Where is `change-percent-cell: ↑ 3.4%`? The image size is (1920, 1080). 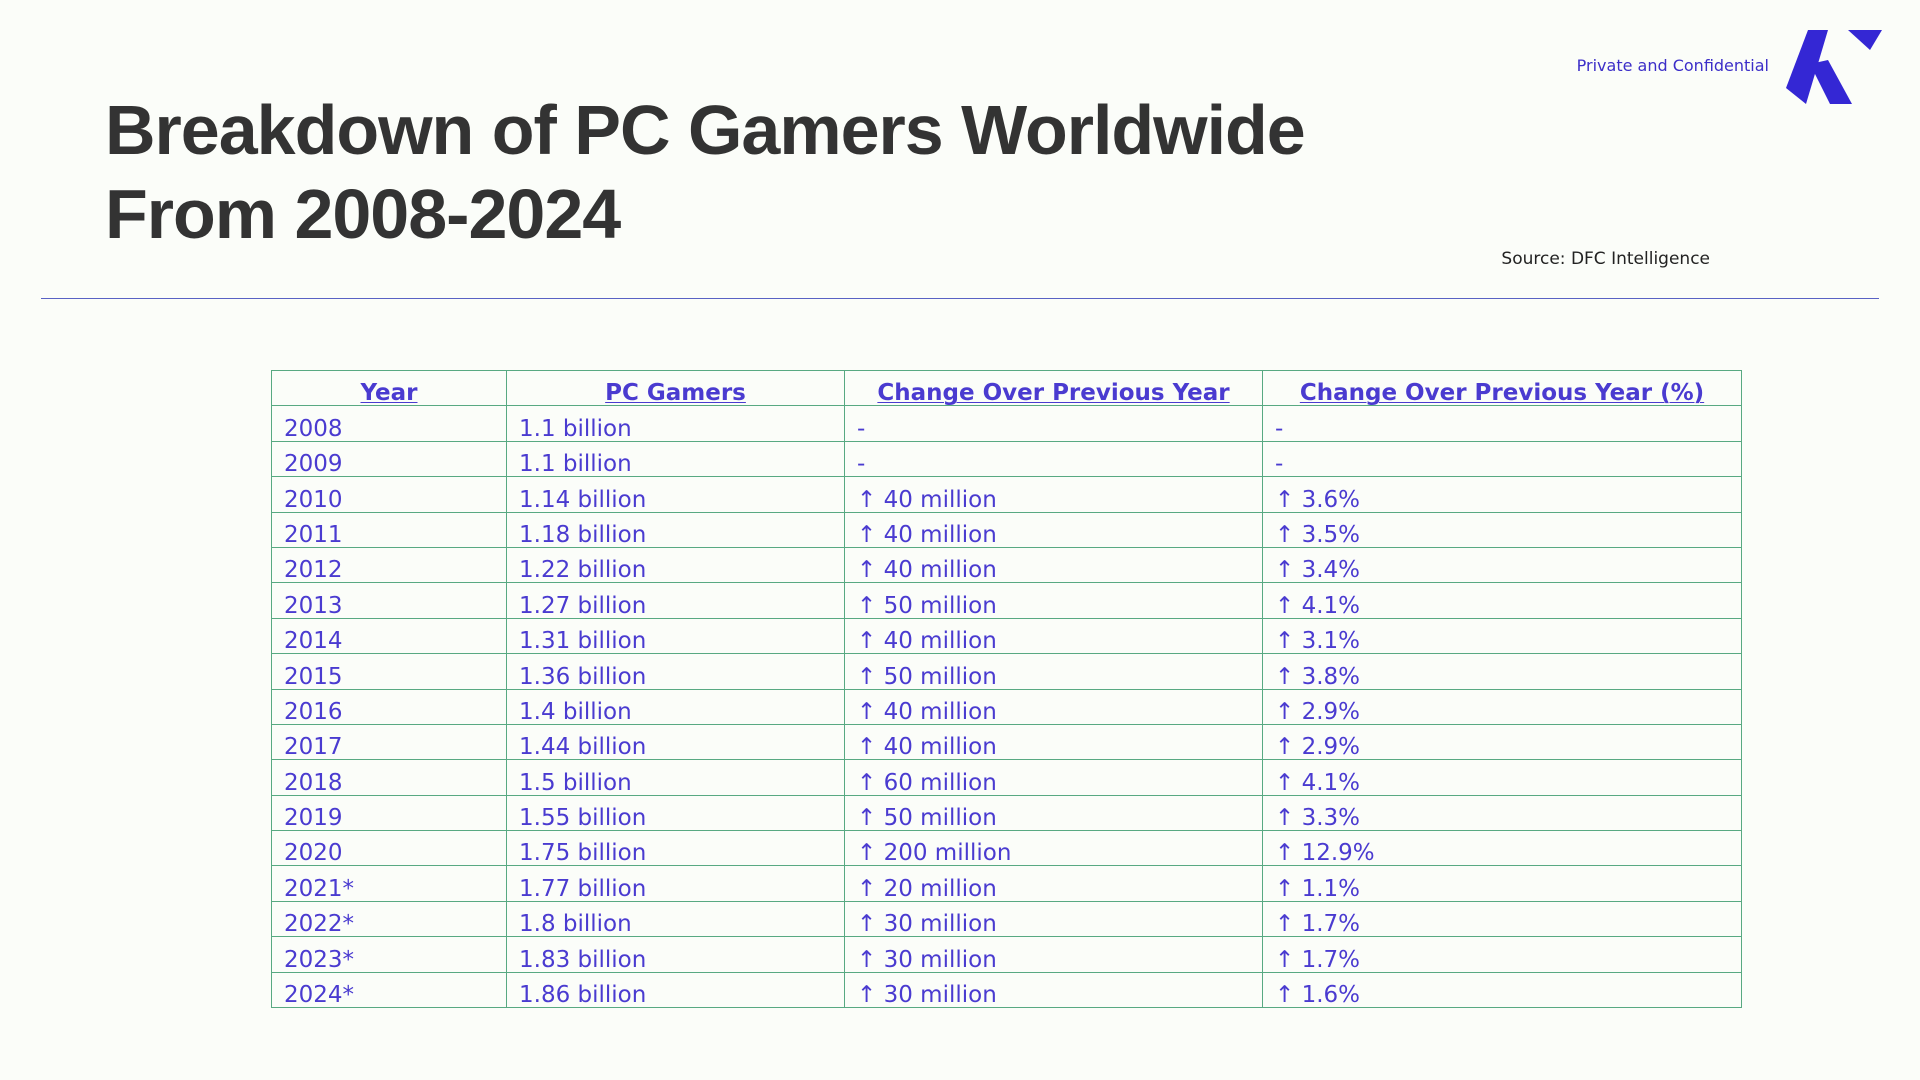
change-percent-cell: ↑ 3.4% is located at coordinates (1502, 565).